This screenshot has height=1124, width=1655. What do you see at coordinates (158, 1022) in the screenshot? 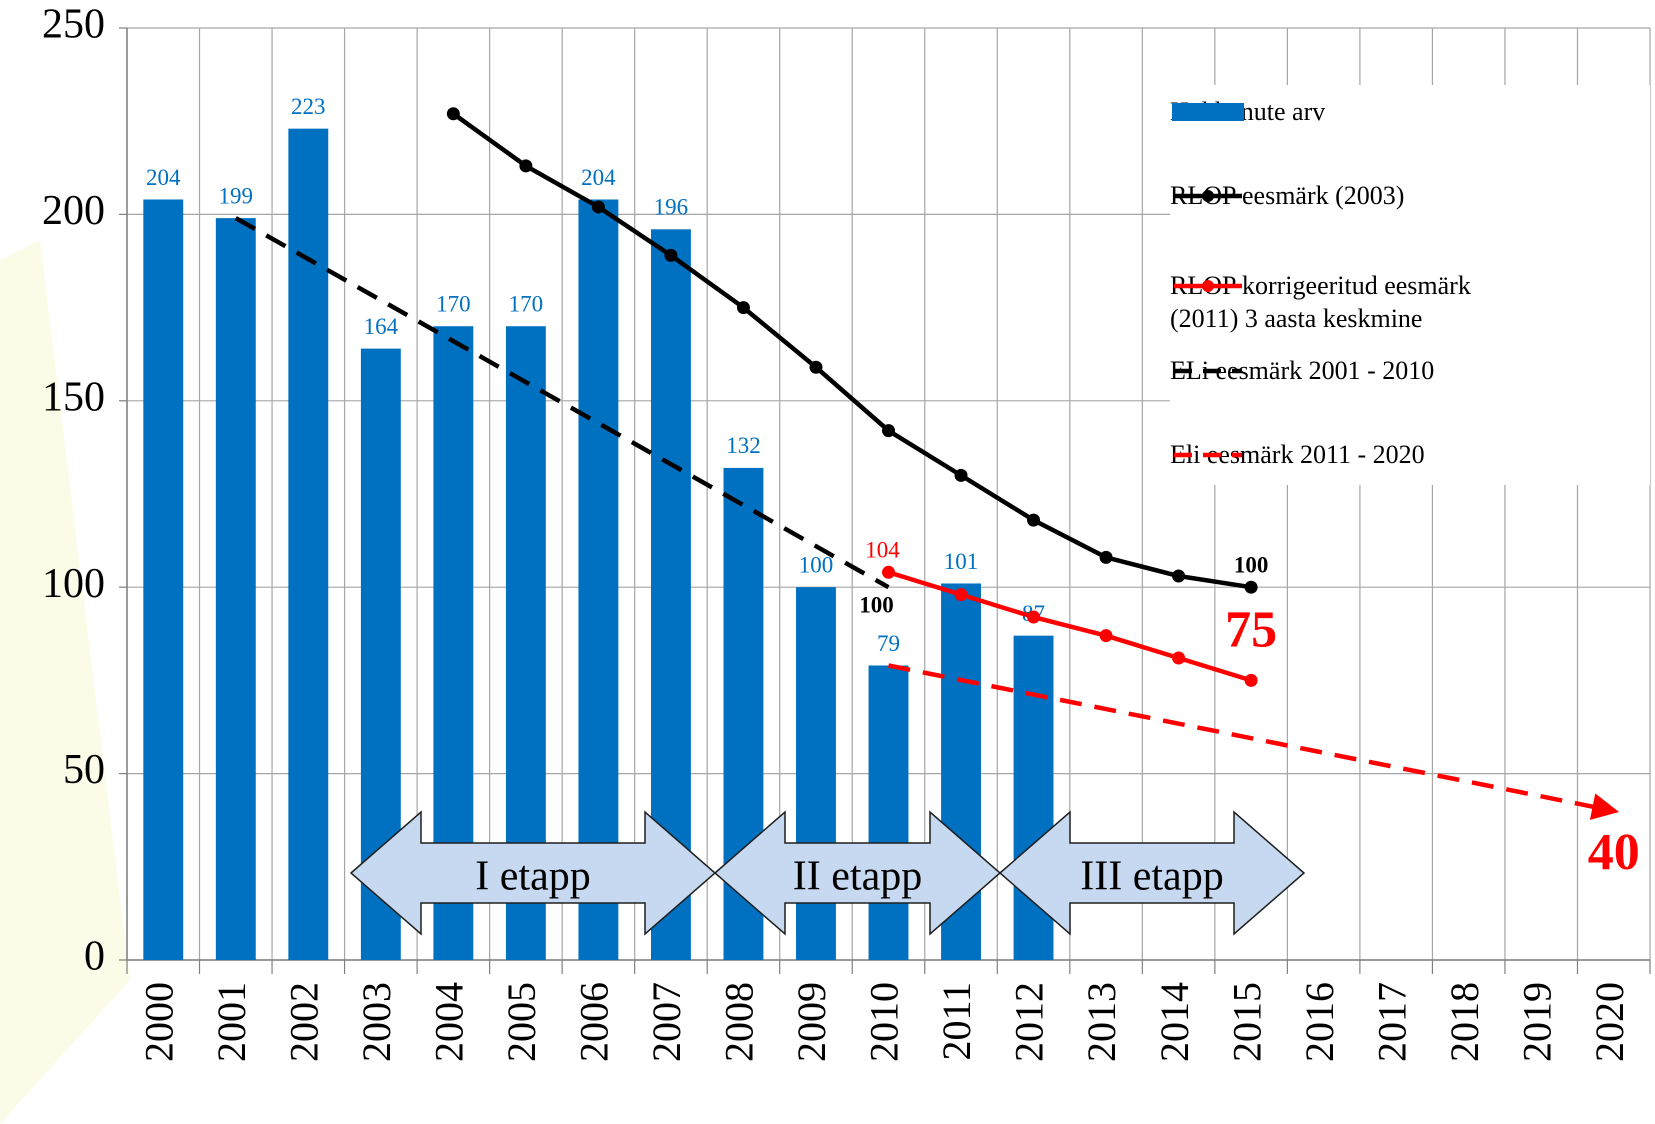
I see `x-tick-label: 2000` at bounding box center [158, 1022].